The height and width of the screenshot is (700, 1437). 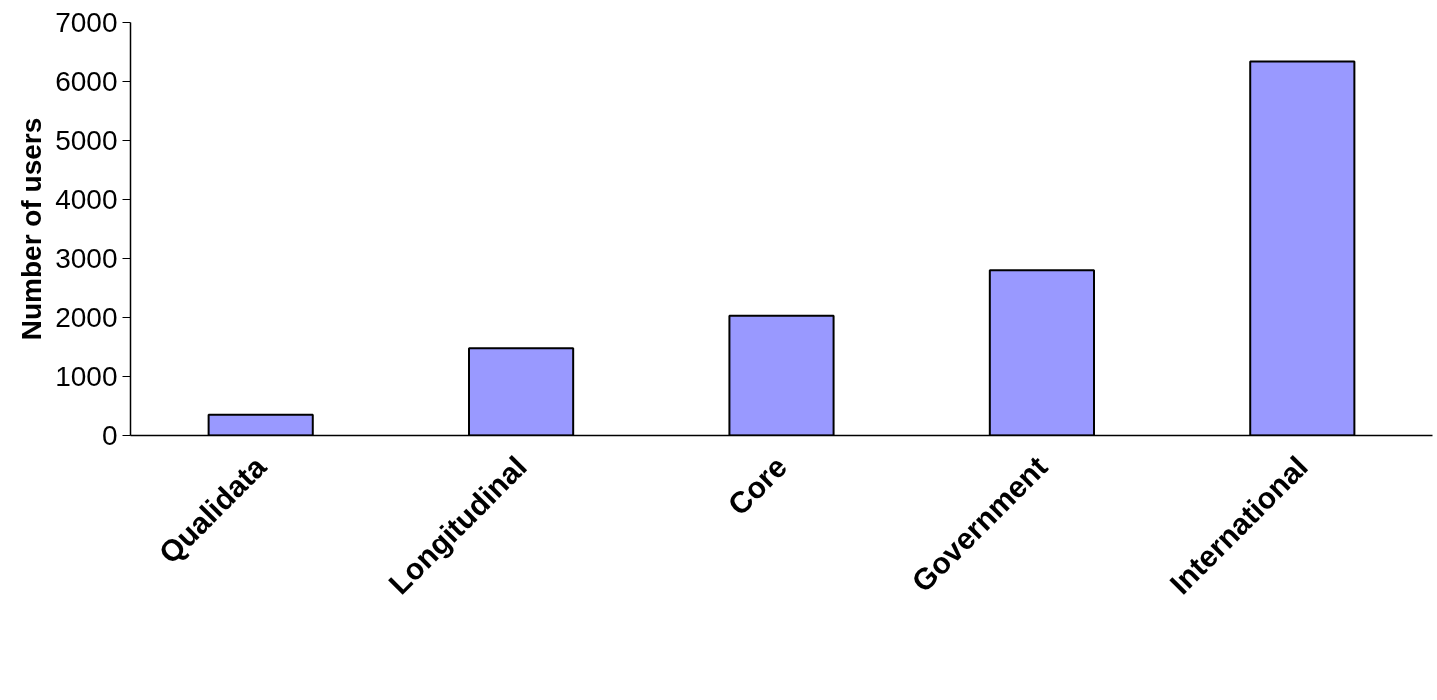 What do you see at coordinates (86, 317) in the screenshot?
I see `y-tick-label: 2000` at bounding box center [86, 317].